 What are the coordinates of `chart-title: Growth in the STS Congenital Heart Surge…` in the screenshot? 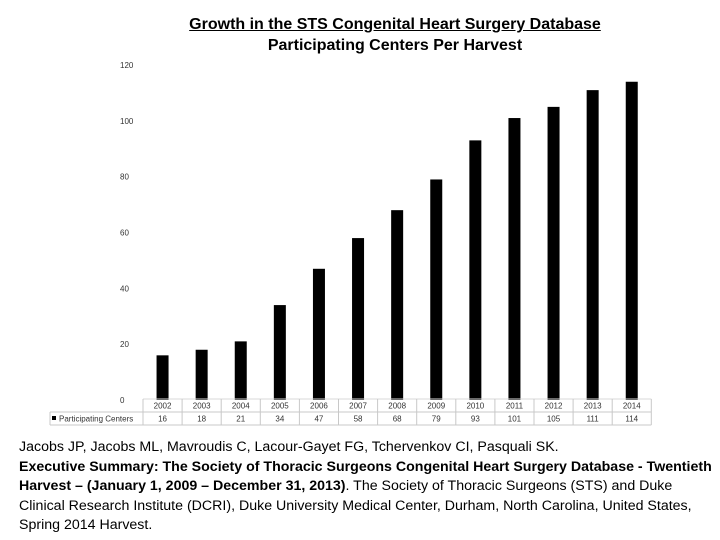 It's located at (395, 35).